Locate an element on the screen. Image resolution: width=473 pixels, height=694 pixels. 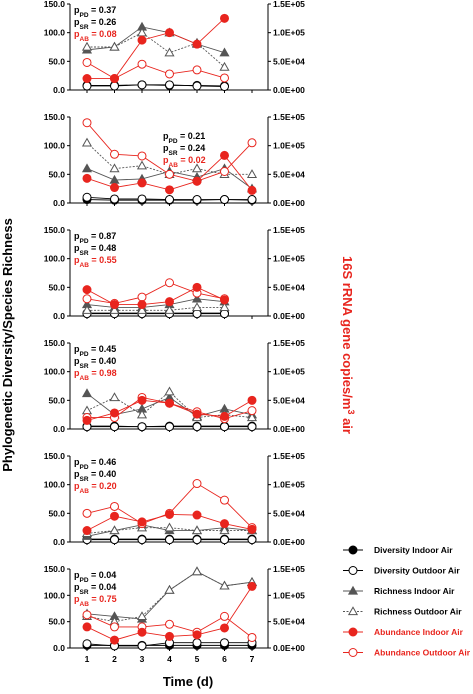
x-axis-title: Time (d) is located at coordinates (188, 681).